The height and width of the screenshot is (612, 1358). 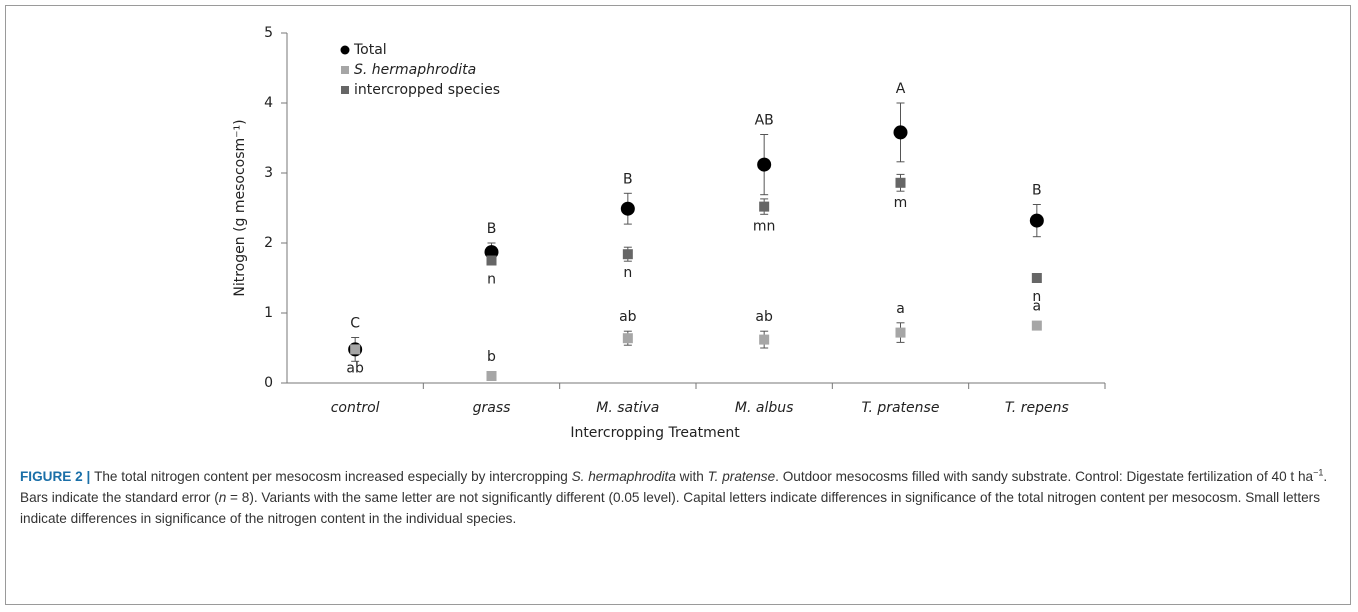 What do you see at coordinates (901, 89) in the screenshot?
I see `significance-letter: A` at bounding box center [901, 89].